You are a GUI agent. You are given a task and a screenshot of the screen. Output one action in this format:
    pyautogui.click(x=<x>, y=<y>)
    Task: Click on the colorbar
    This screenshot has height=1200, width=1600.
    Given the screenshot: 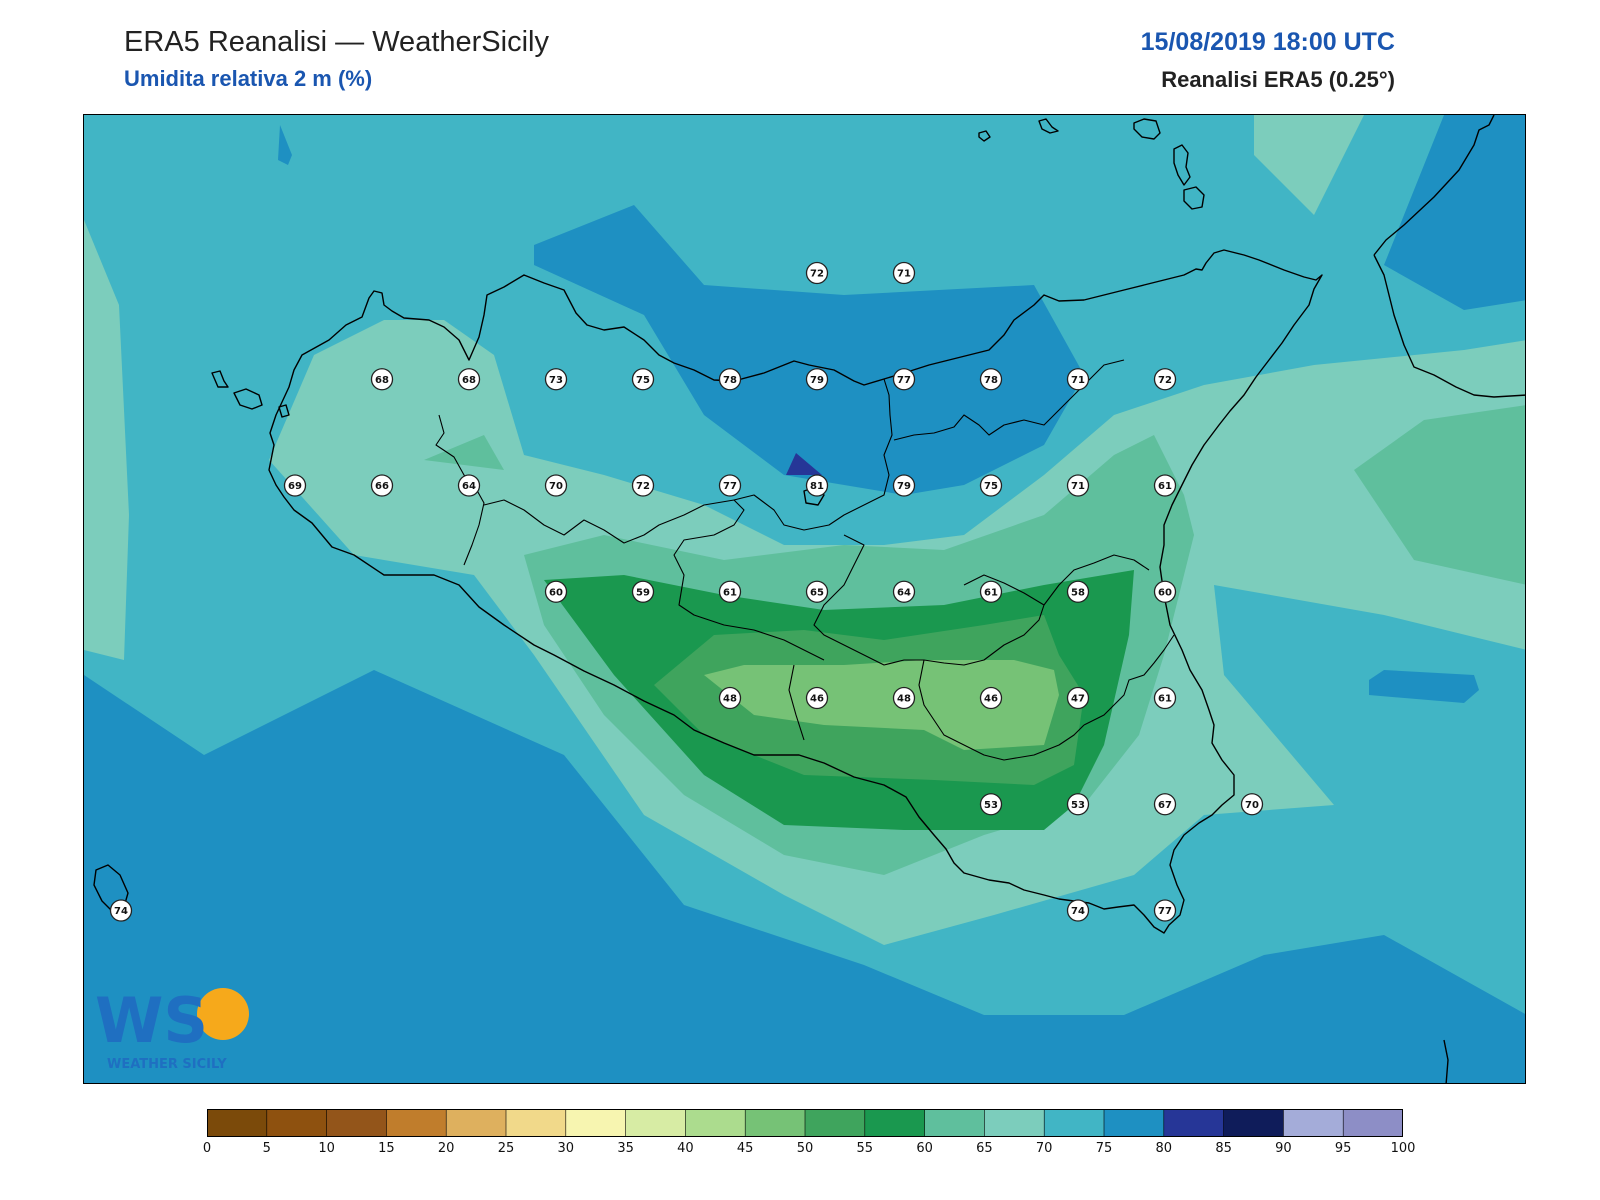 What is the action you would take?
    pyautogui.click(x=805, y=1123)
    